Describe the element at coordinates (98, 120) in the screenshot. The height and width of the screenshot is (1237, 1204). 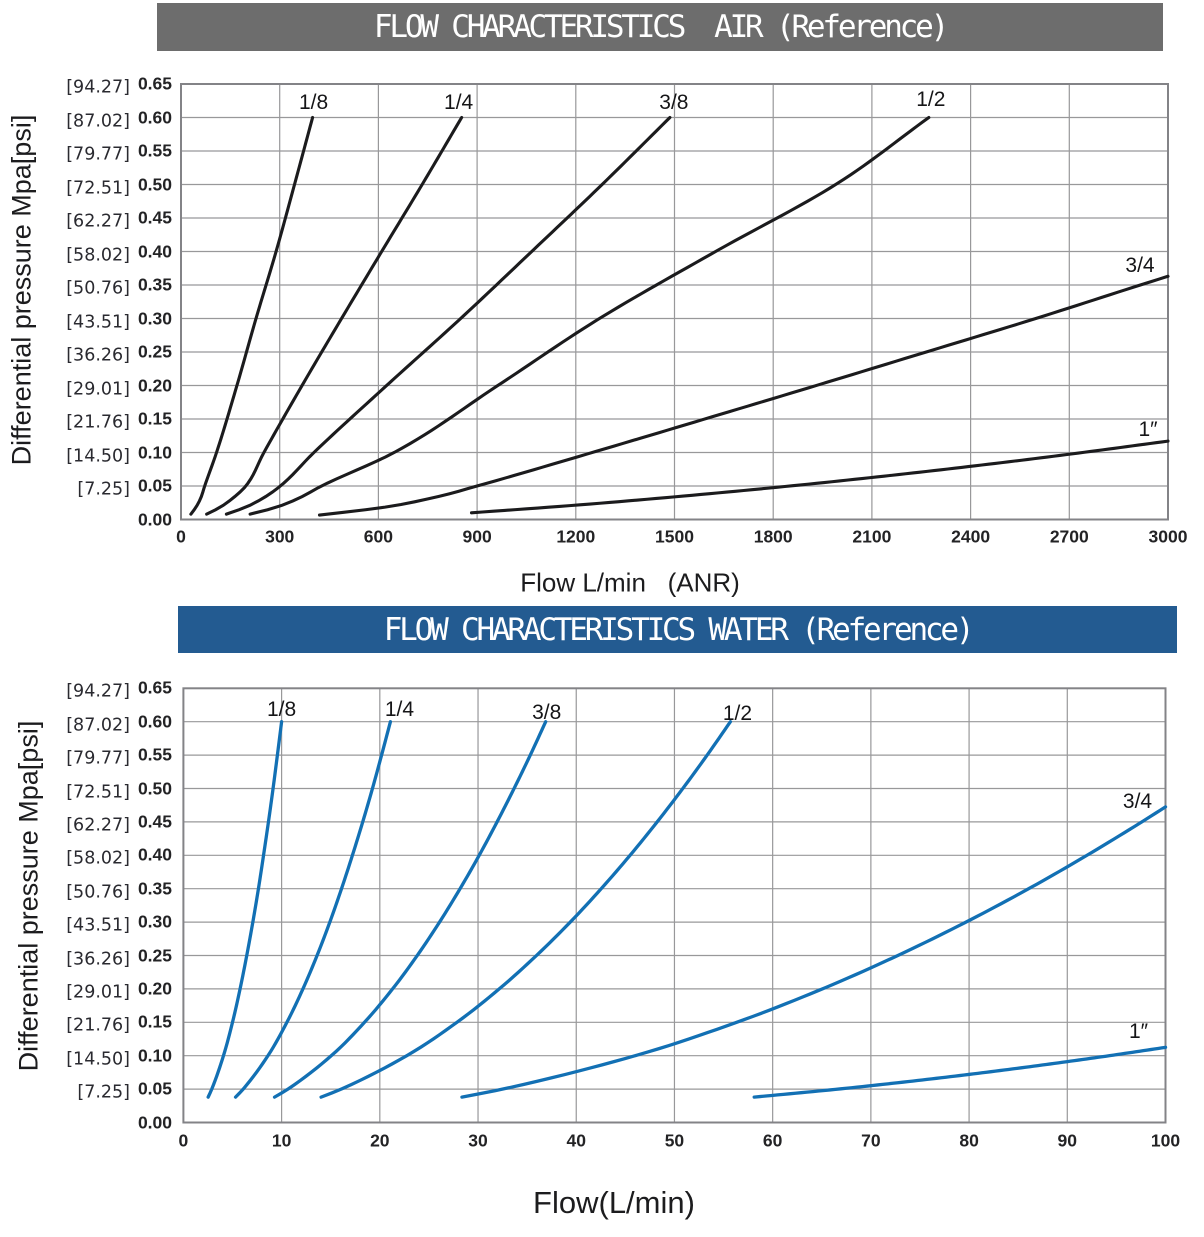
I see `air-y-psi-label: [87.02]` at that location.